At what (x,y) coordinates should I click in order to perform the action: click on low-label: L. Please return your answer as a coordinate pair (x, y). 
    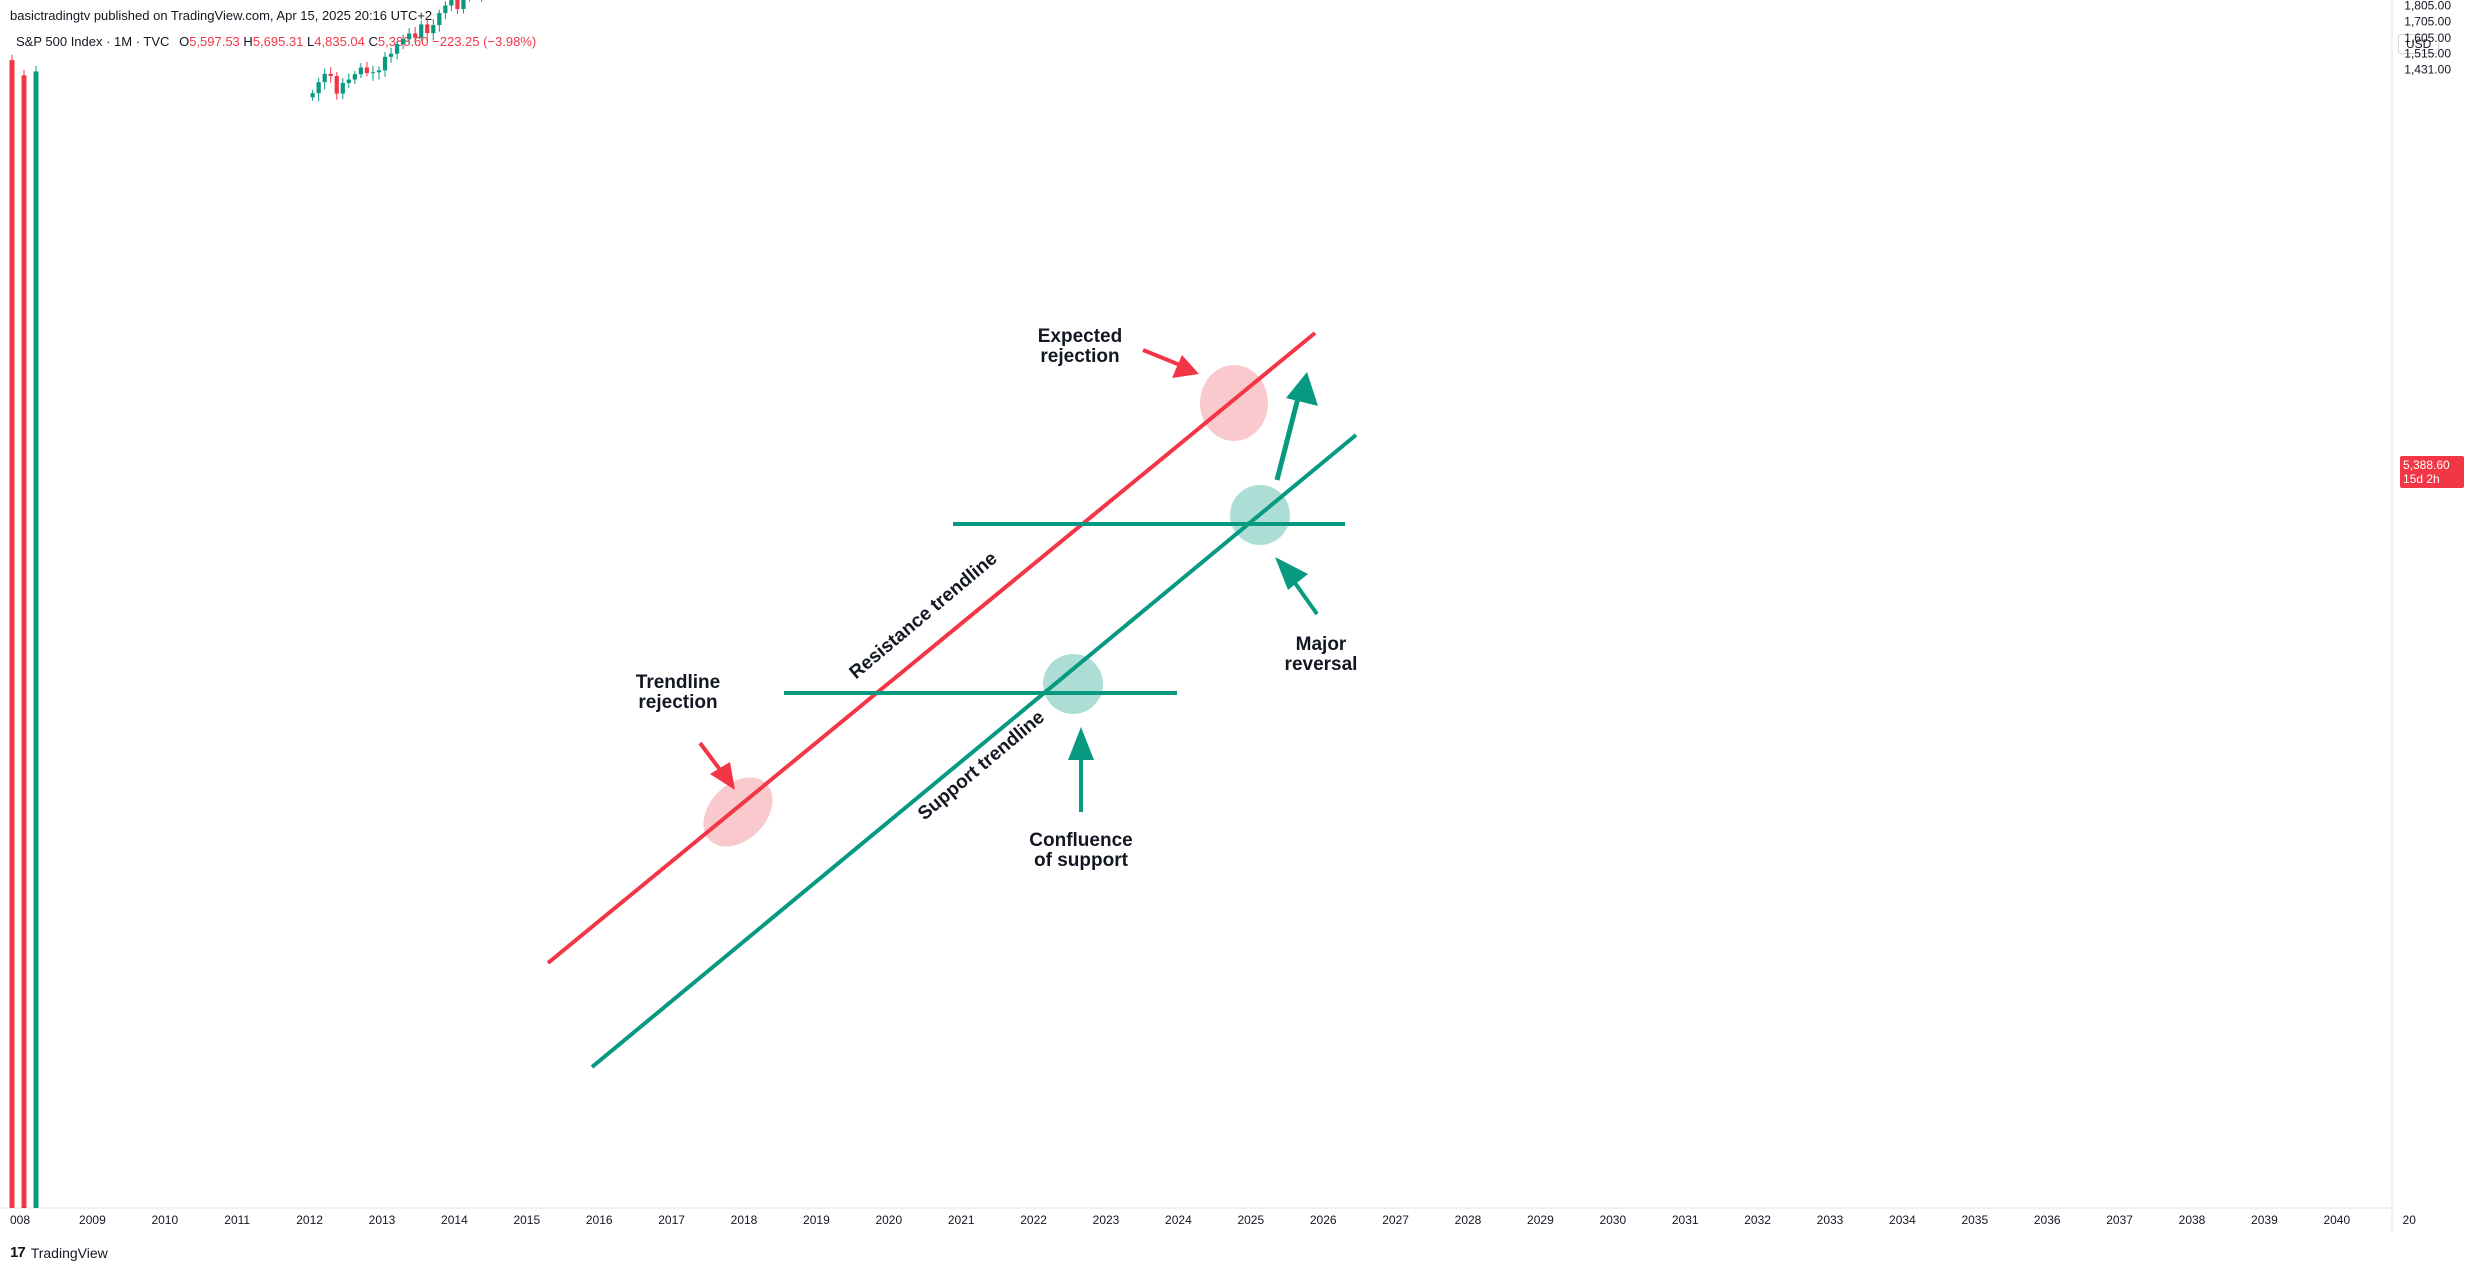
    Looking at the image, I should click on (311, 41).